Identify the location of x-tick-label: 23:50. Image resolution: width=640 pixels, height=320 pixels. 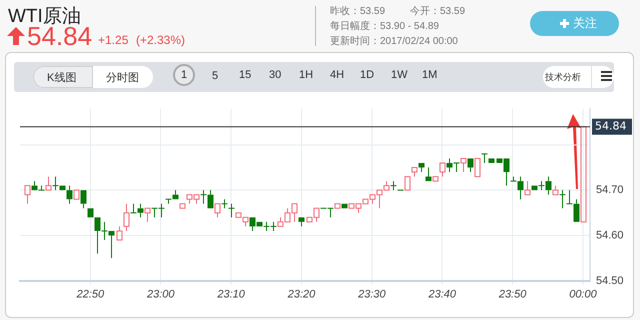
(513, 294).